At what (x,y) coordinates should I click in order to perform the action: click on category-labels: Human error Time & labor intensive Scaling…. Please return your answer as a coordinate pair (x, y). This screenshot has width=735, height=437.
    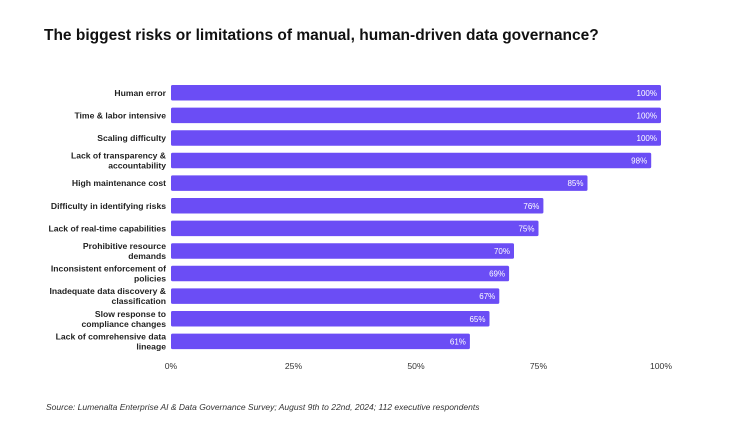
    Looking at the image, I should click on (108, 220).